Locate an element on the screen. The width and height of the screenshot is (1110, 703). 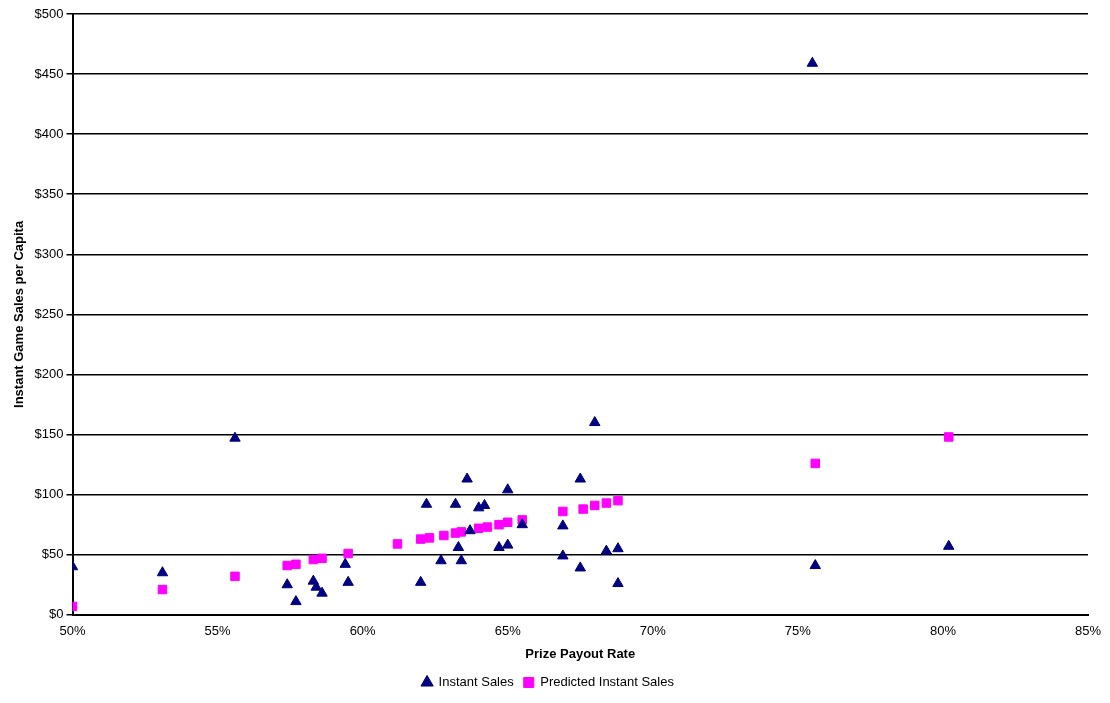
y-axis-title: Instant Game Sales per Capita is located at coordinates (19, 314).